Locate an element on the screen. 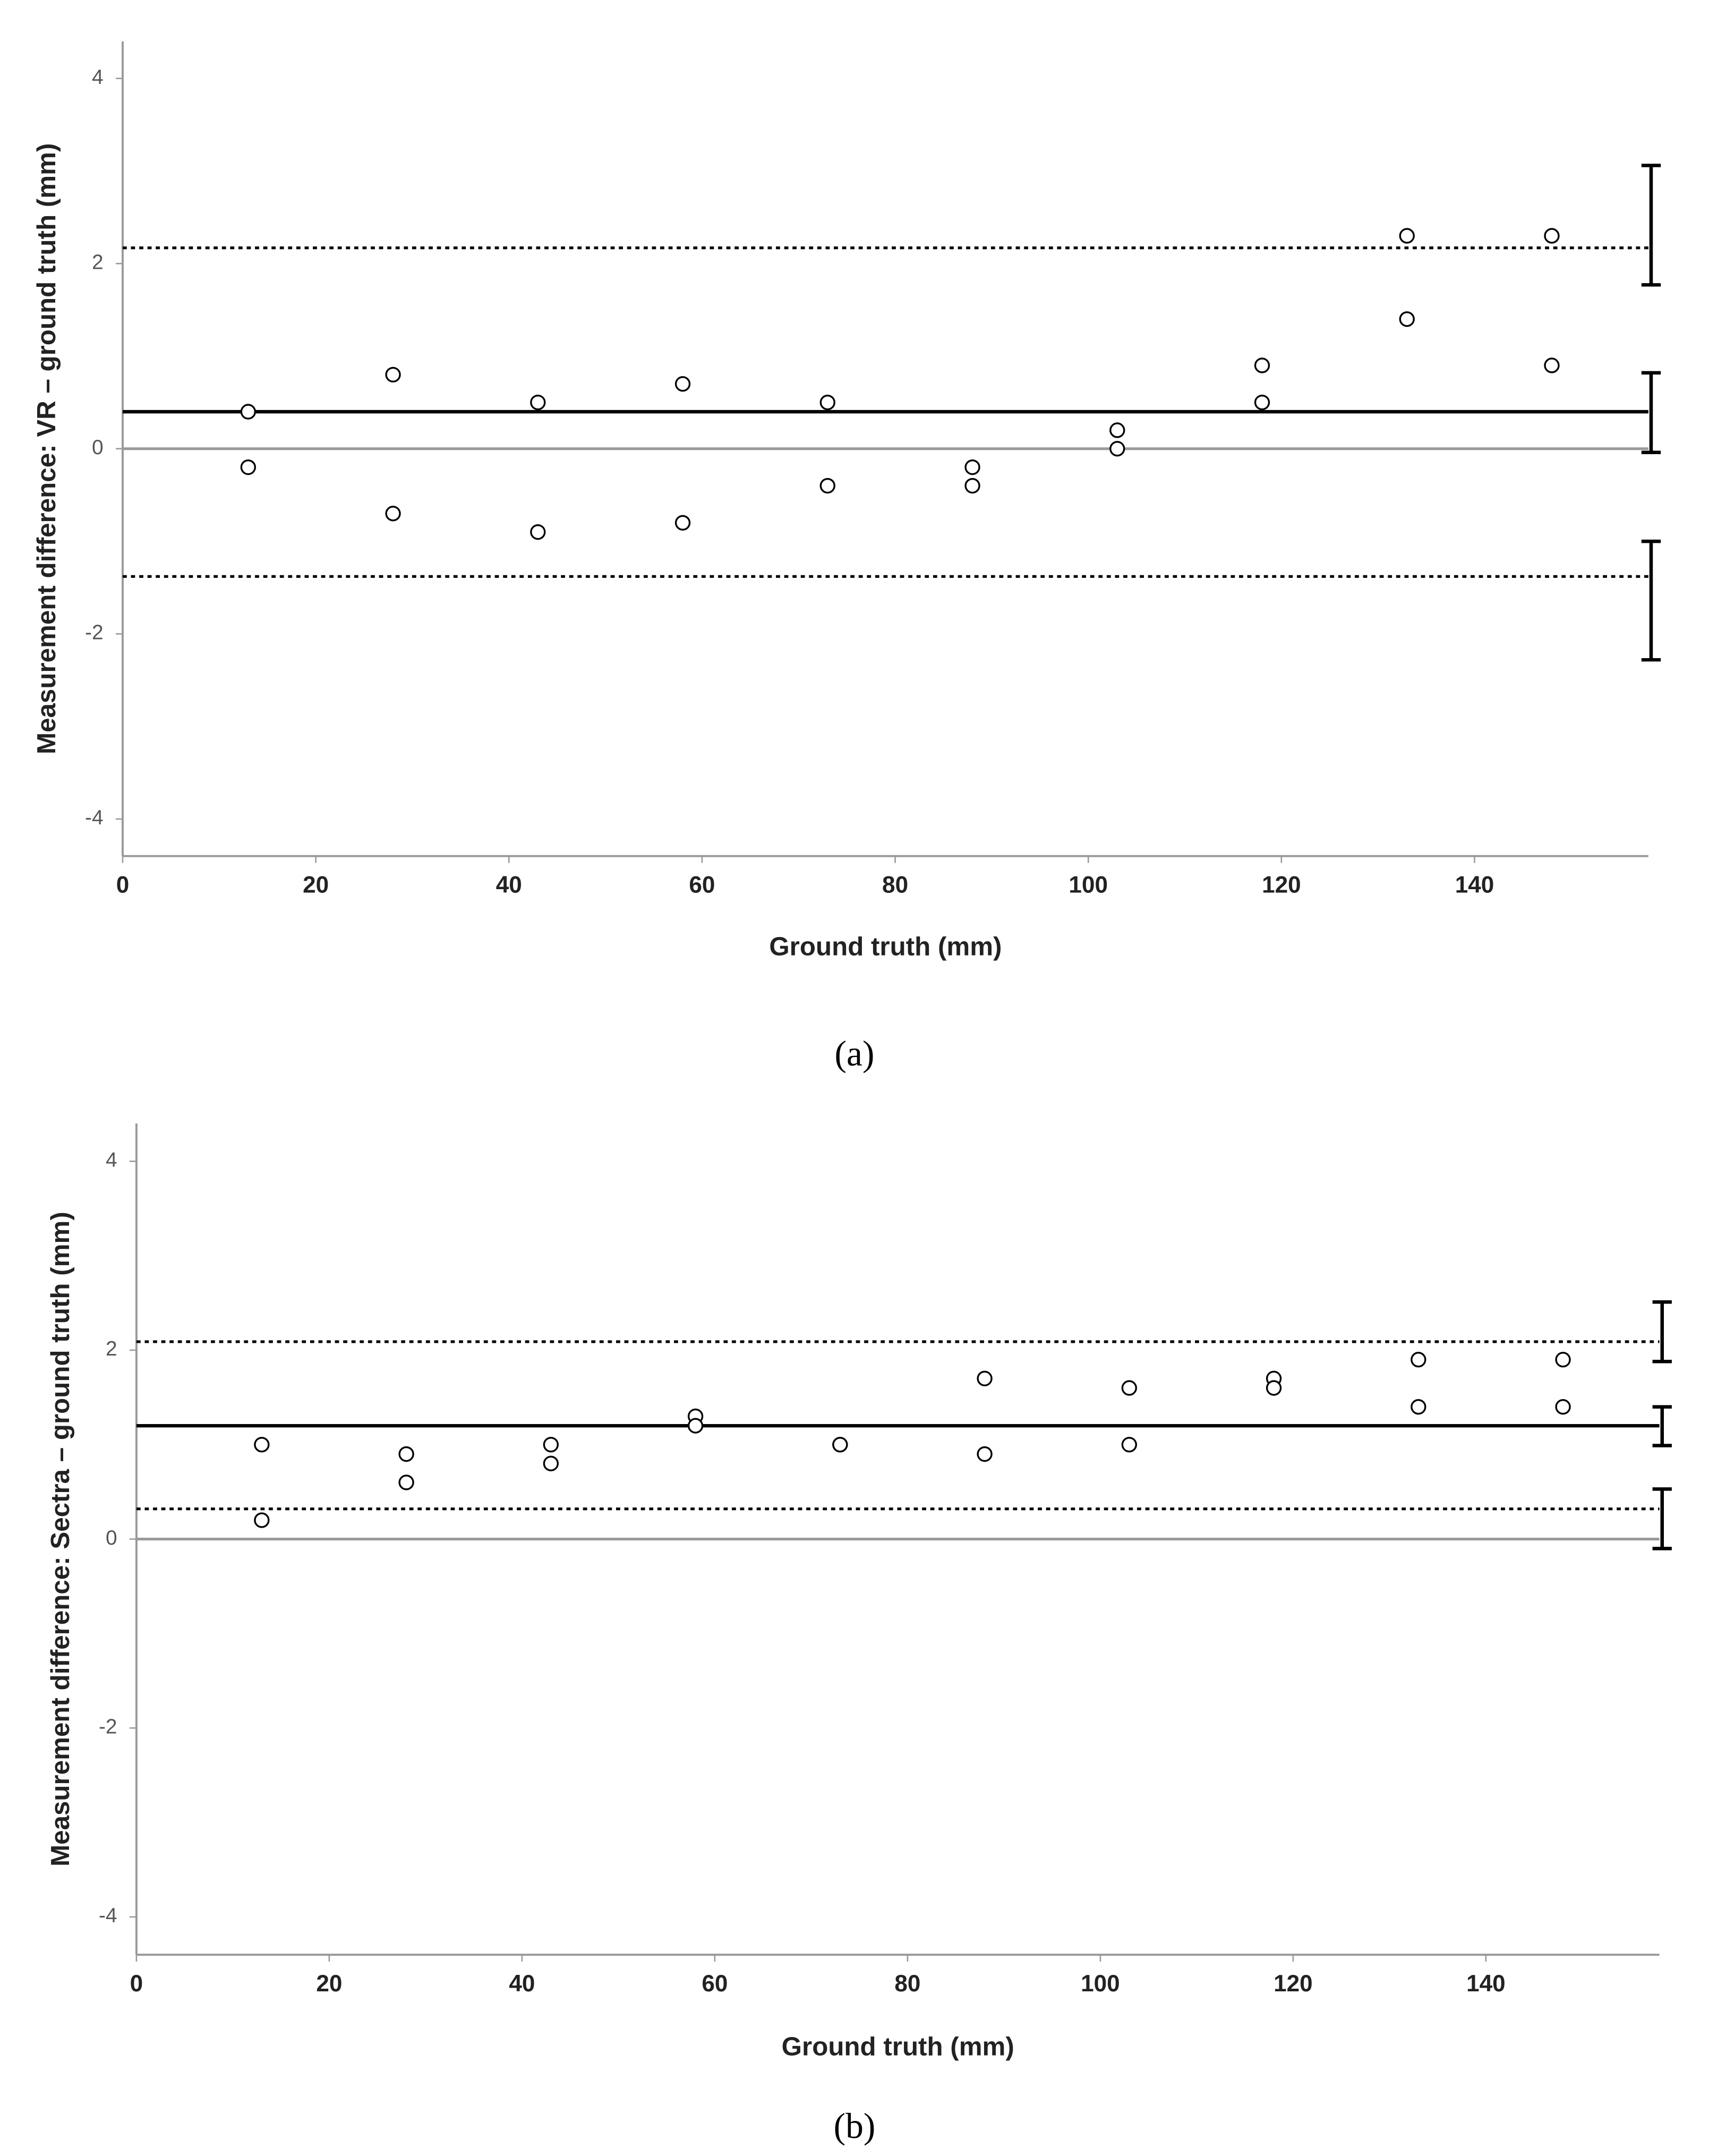  caption: (b) is located at coordinates (855, 2126).